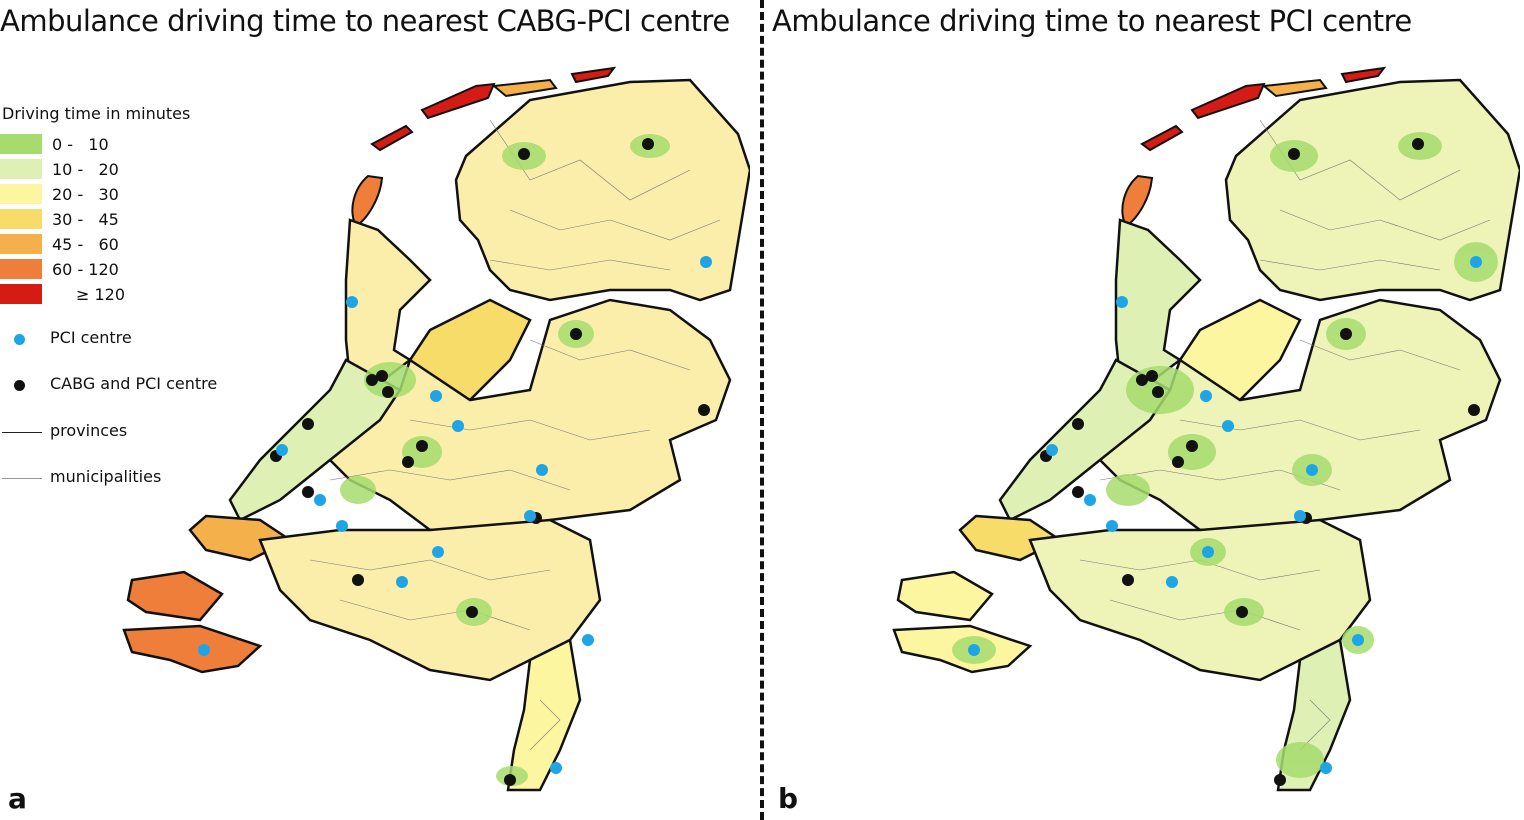 The height and width of the screenshot is (820, 1524). Describe the element at coordinates (602, 190) in the screenshot. I see `mainland-north` at that location.